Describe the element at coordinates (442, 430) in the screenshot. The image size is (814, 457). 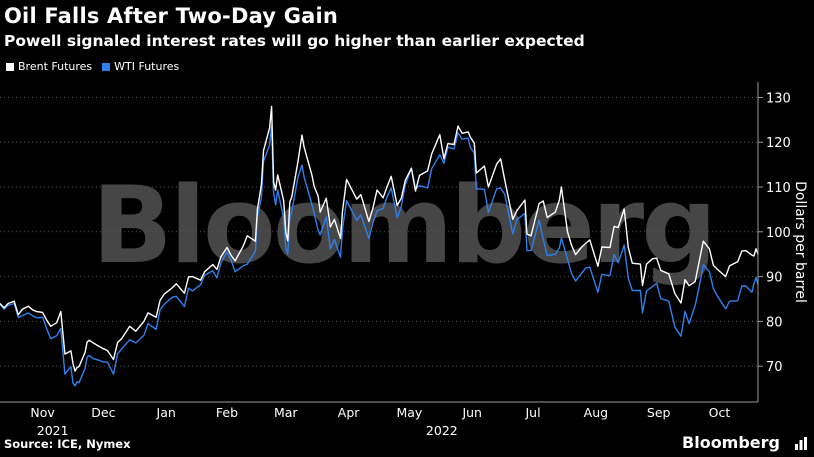
I see `x-year-label: 2022` at that location.